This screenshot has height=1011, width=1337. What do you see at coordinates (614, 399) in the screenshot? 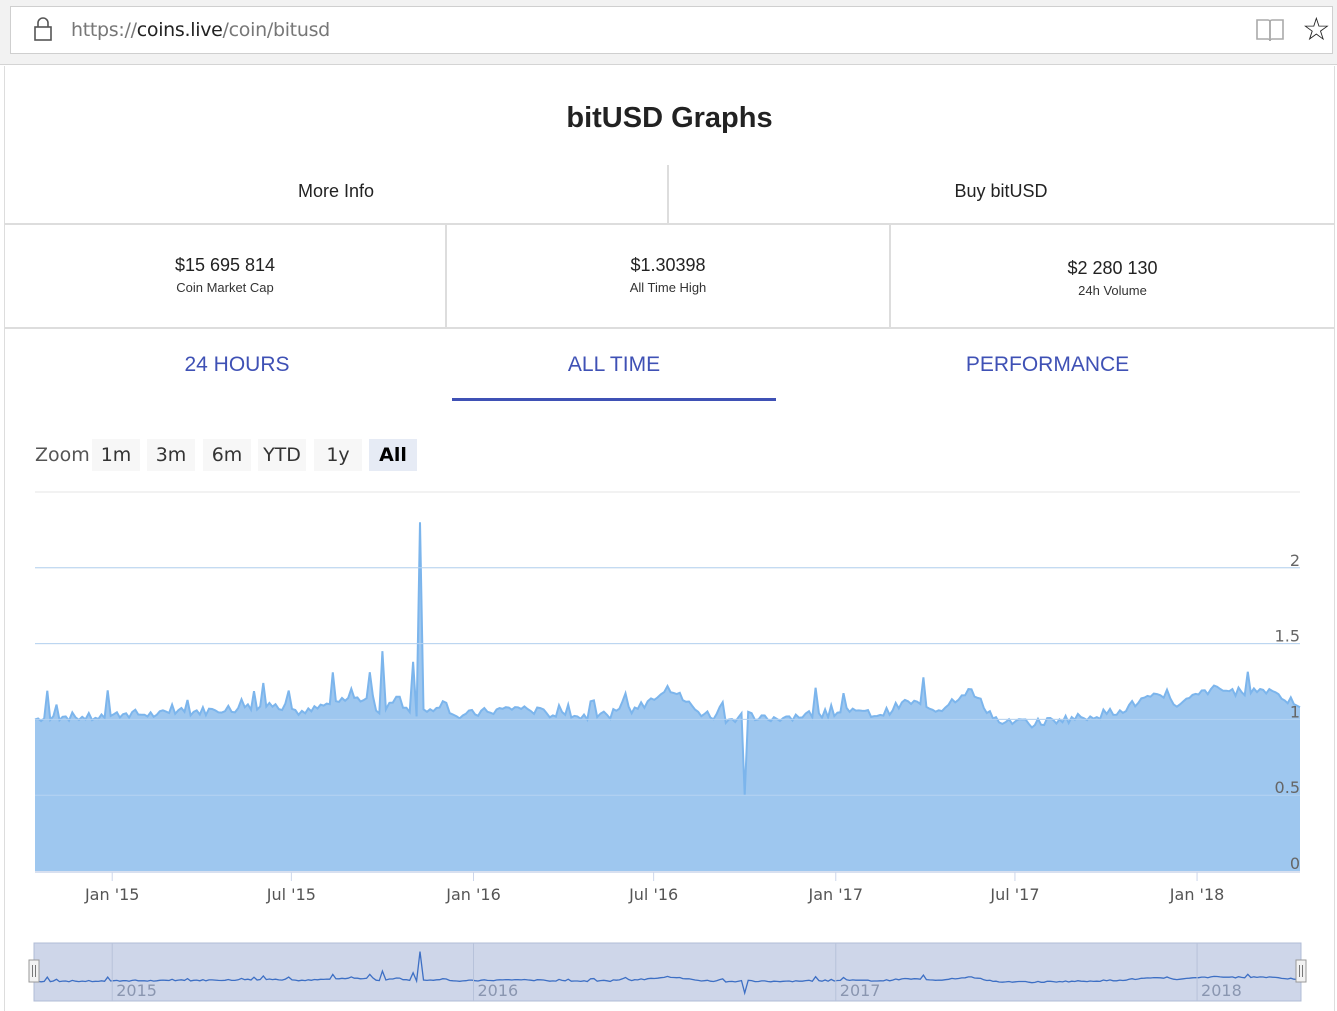
I see `active-tab-indicator` at bounding box center [614, 399].